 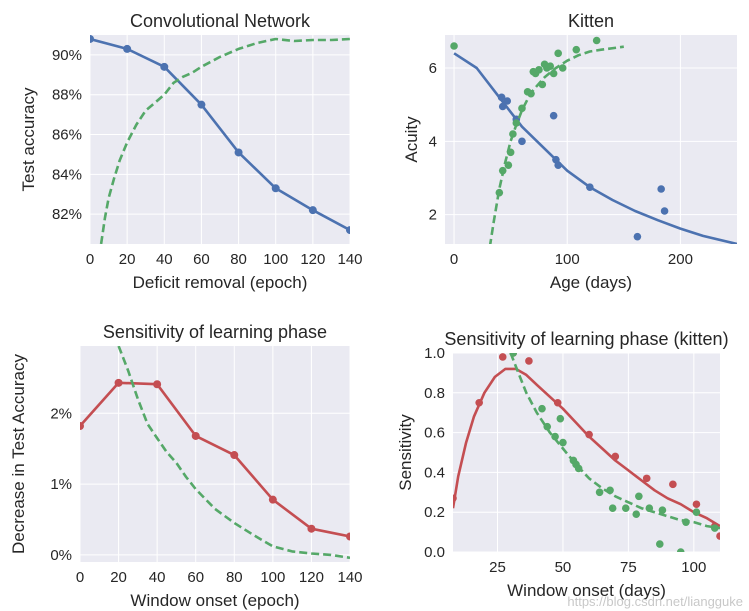 What do you see at coordinates (214, 600) in the screenshot?
I see `x-axis-label: Window onset (epoch)` at bounding box center [214, 600].